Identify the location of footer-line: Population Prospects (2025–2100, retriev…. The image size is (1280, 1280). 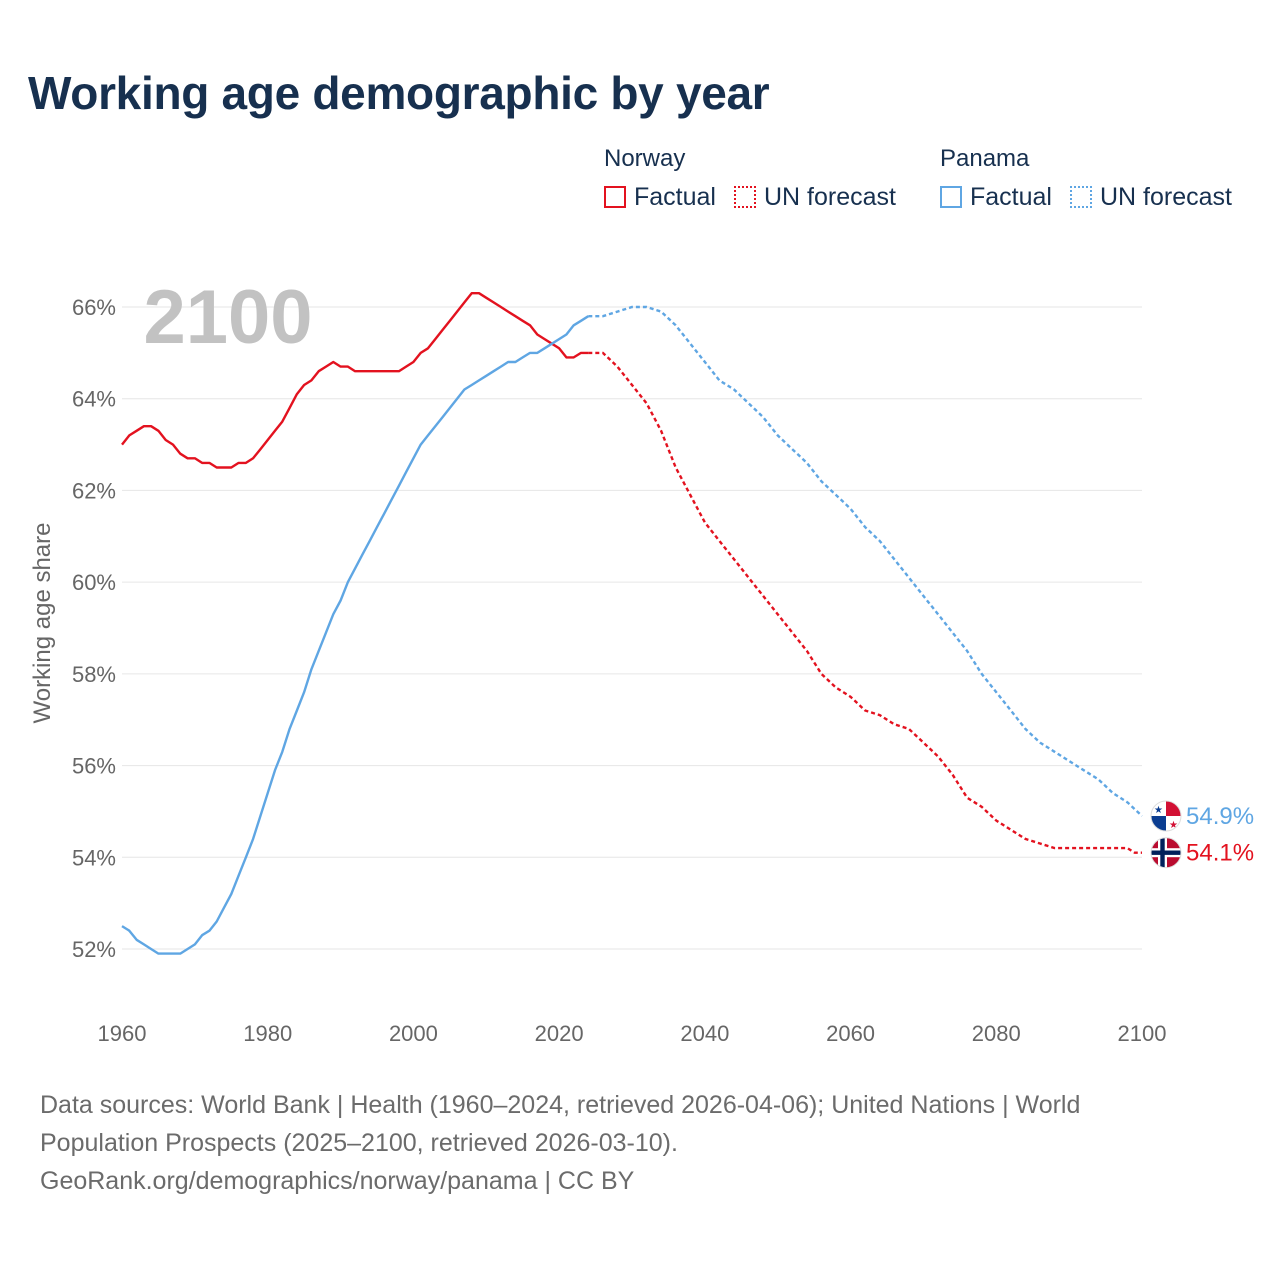
(359, 1143).